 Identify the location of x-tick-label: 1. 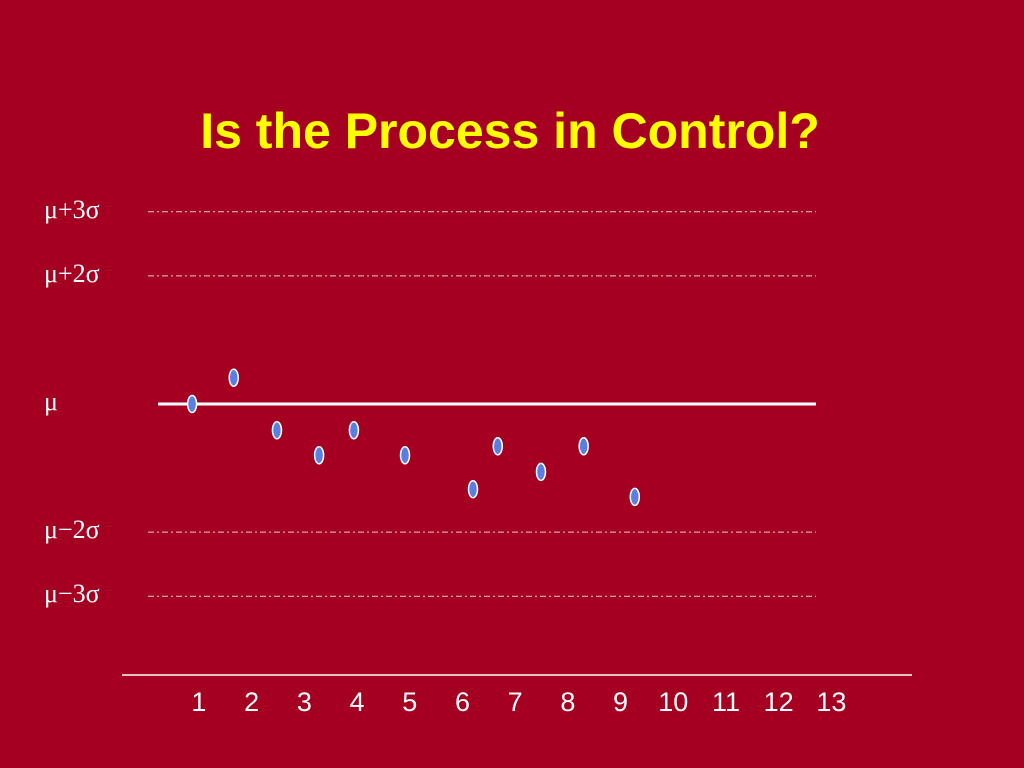
(198, 702).